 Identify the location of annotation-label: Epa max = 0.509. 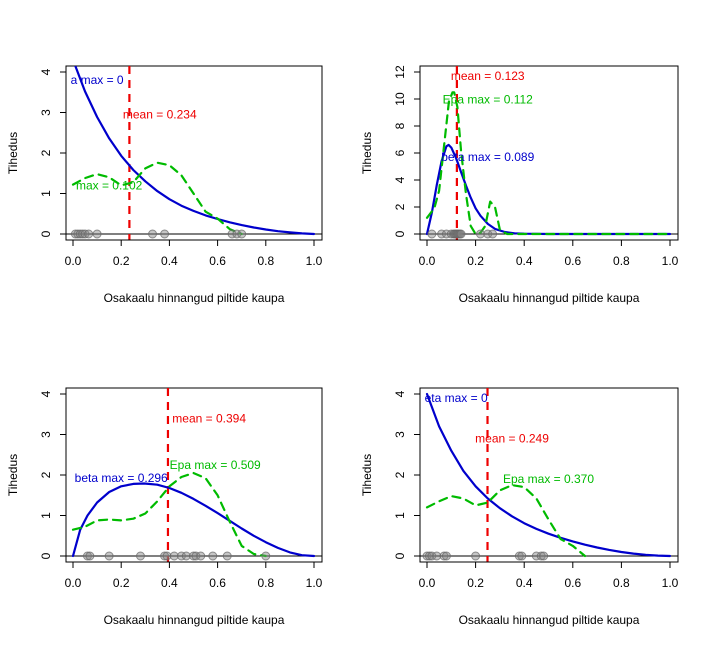
(215, 465).